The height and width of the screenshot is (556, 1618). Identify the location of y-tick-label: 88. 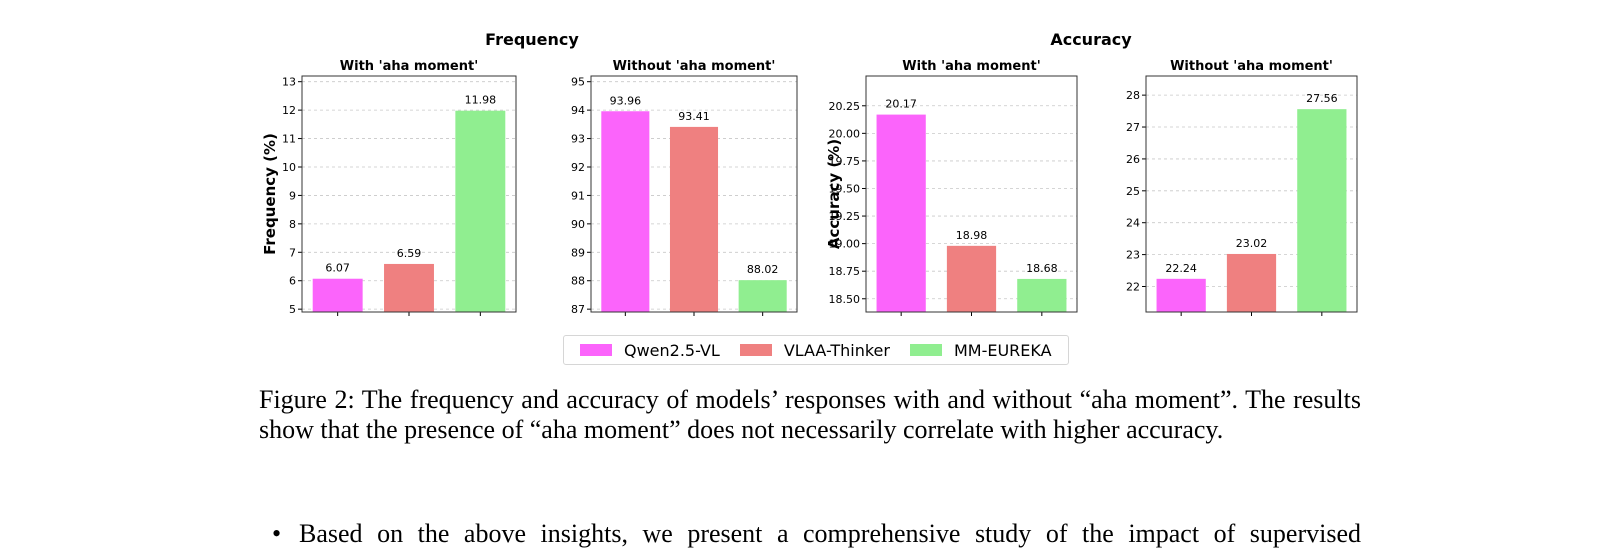
(578, 281).